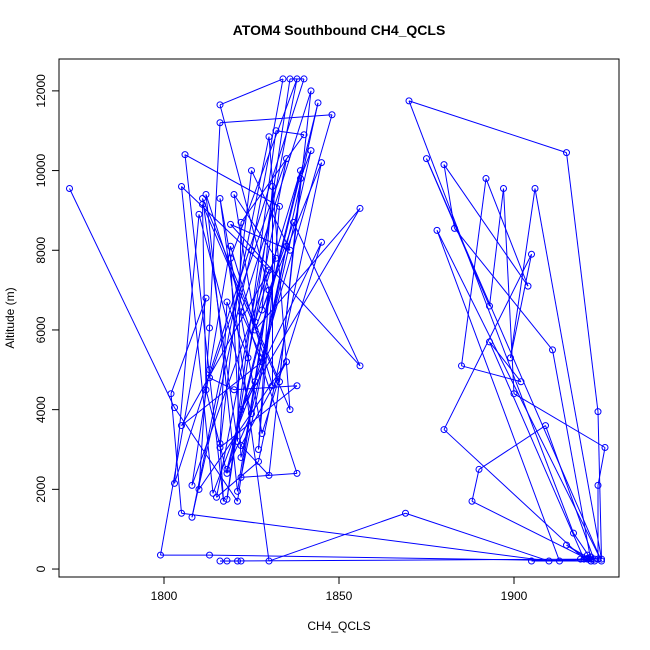  Describe the element at coordinates (514, 596) in the screenshot. I see `x-tick-label: 1900` at that location.